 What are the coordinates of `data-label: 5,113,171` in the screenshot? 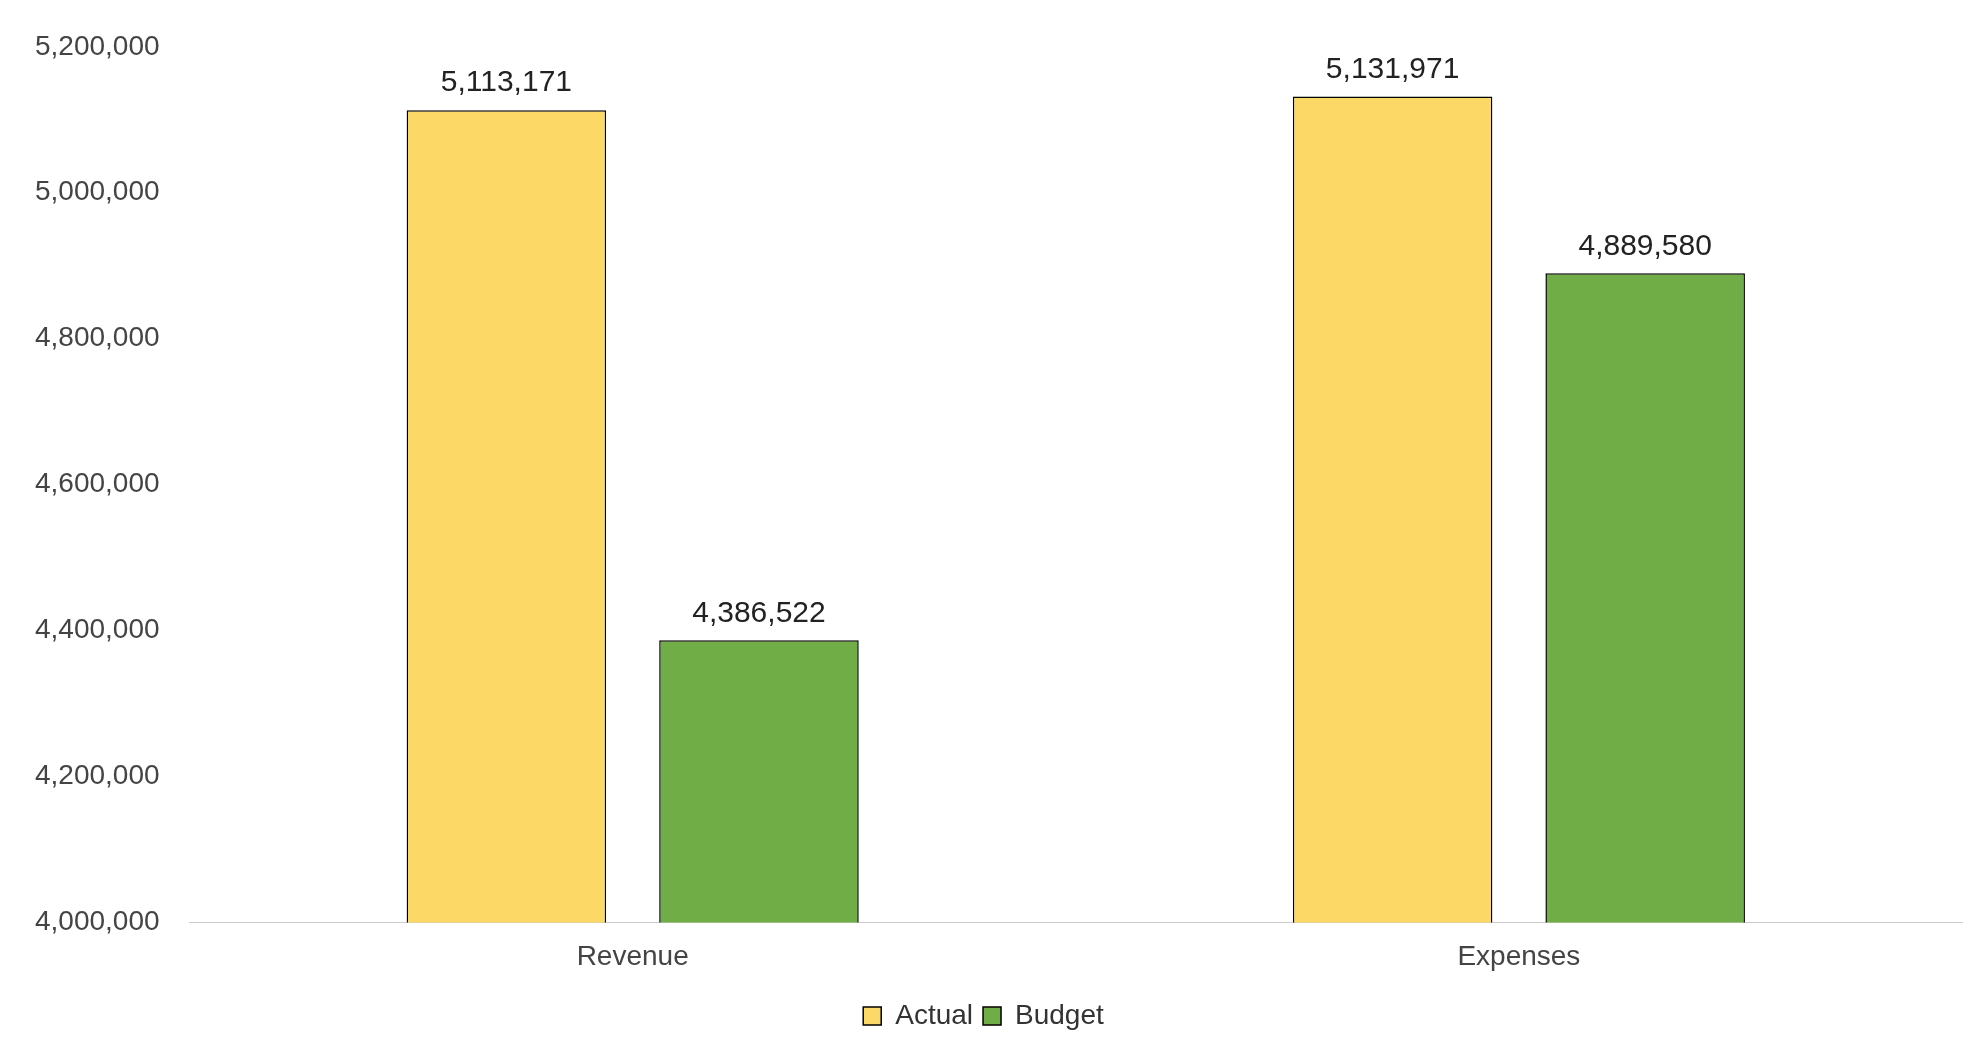 It's located at (506, 81).